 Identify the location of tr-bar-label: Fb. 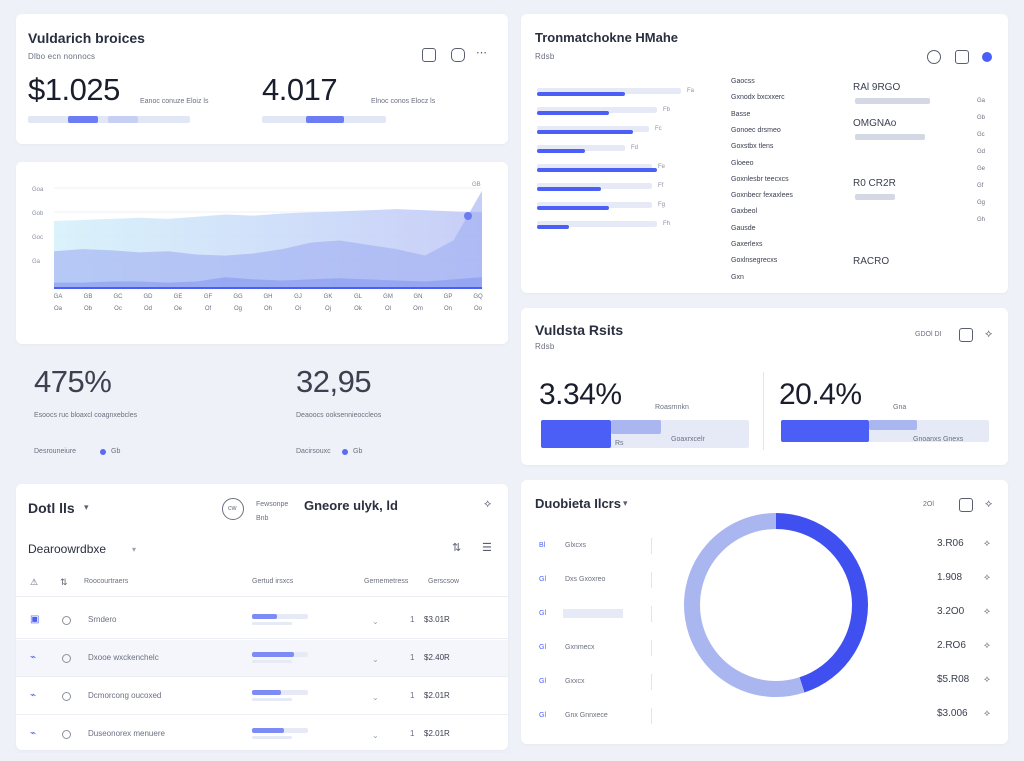
(667, 110).